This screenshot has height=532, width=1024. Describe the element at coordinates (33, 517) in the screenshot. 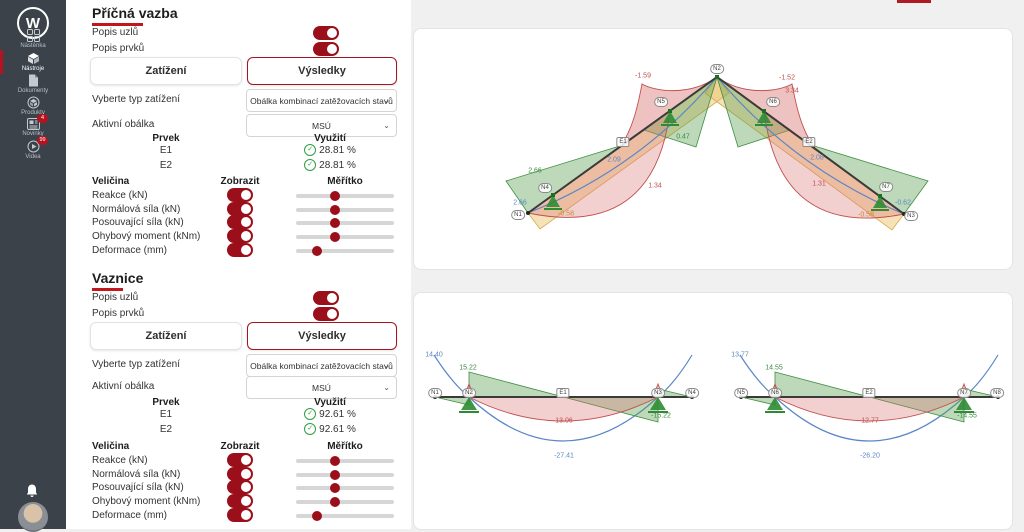

I see `user-avatar` at that location.